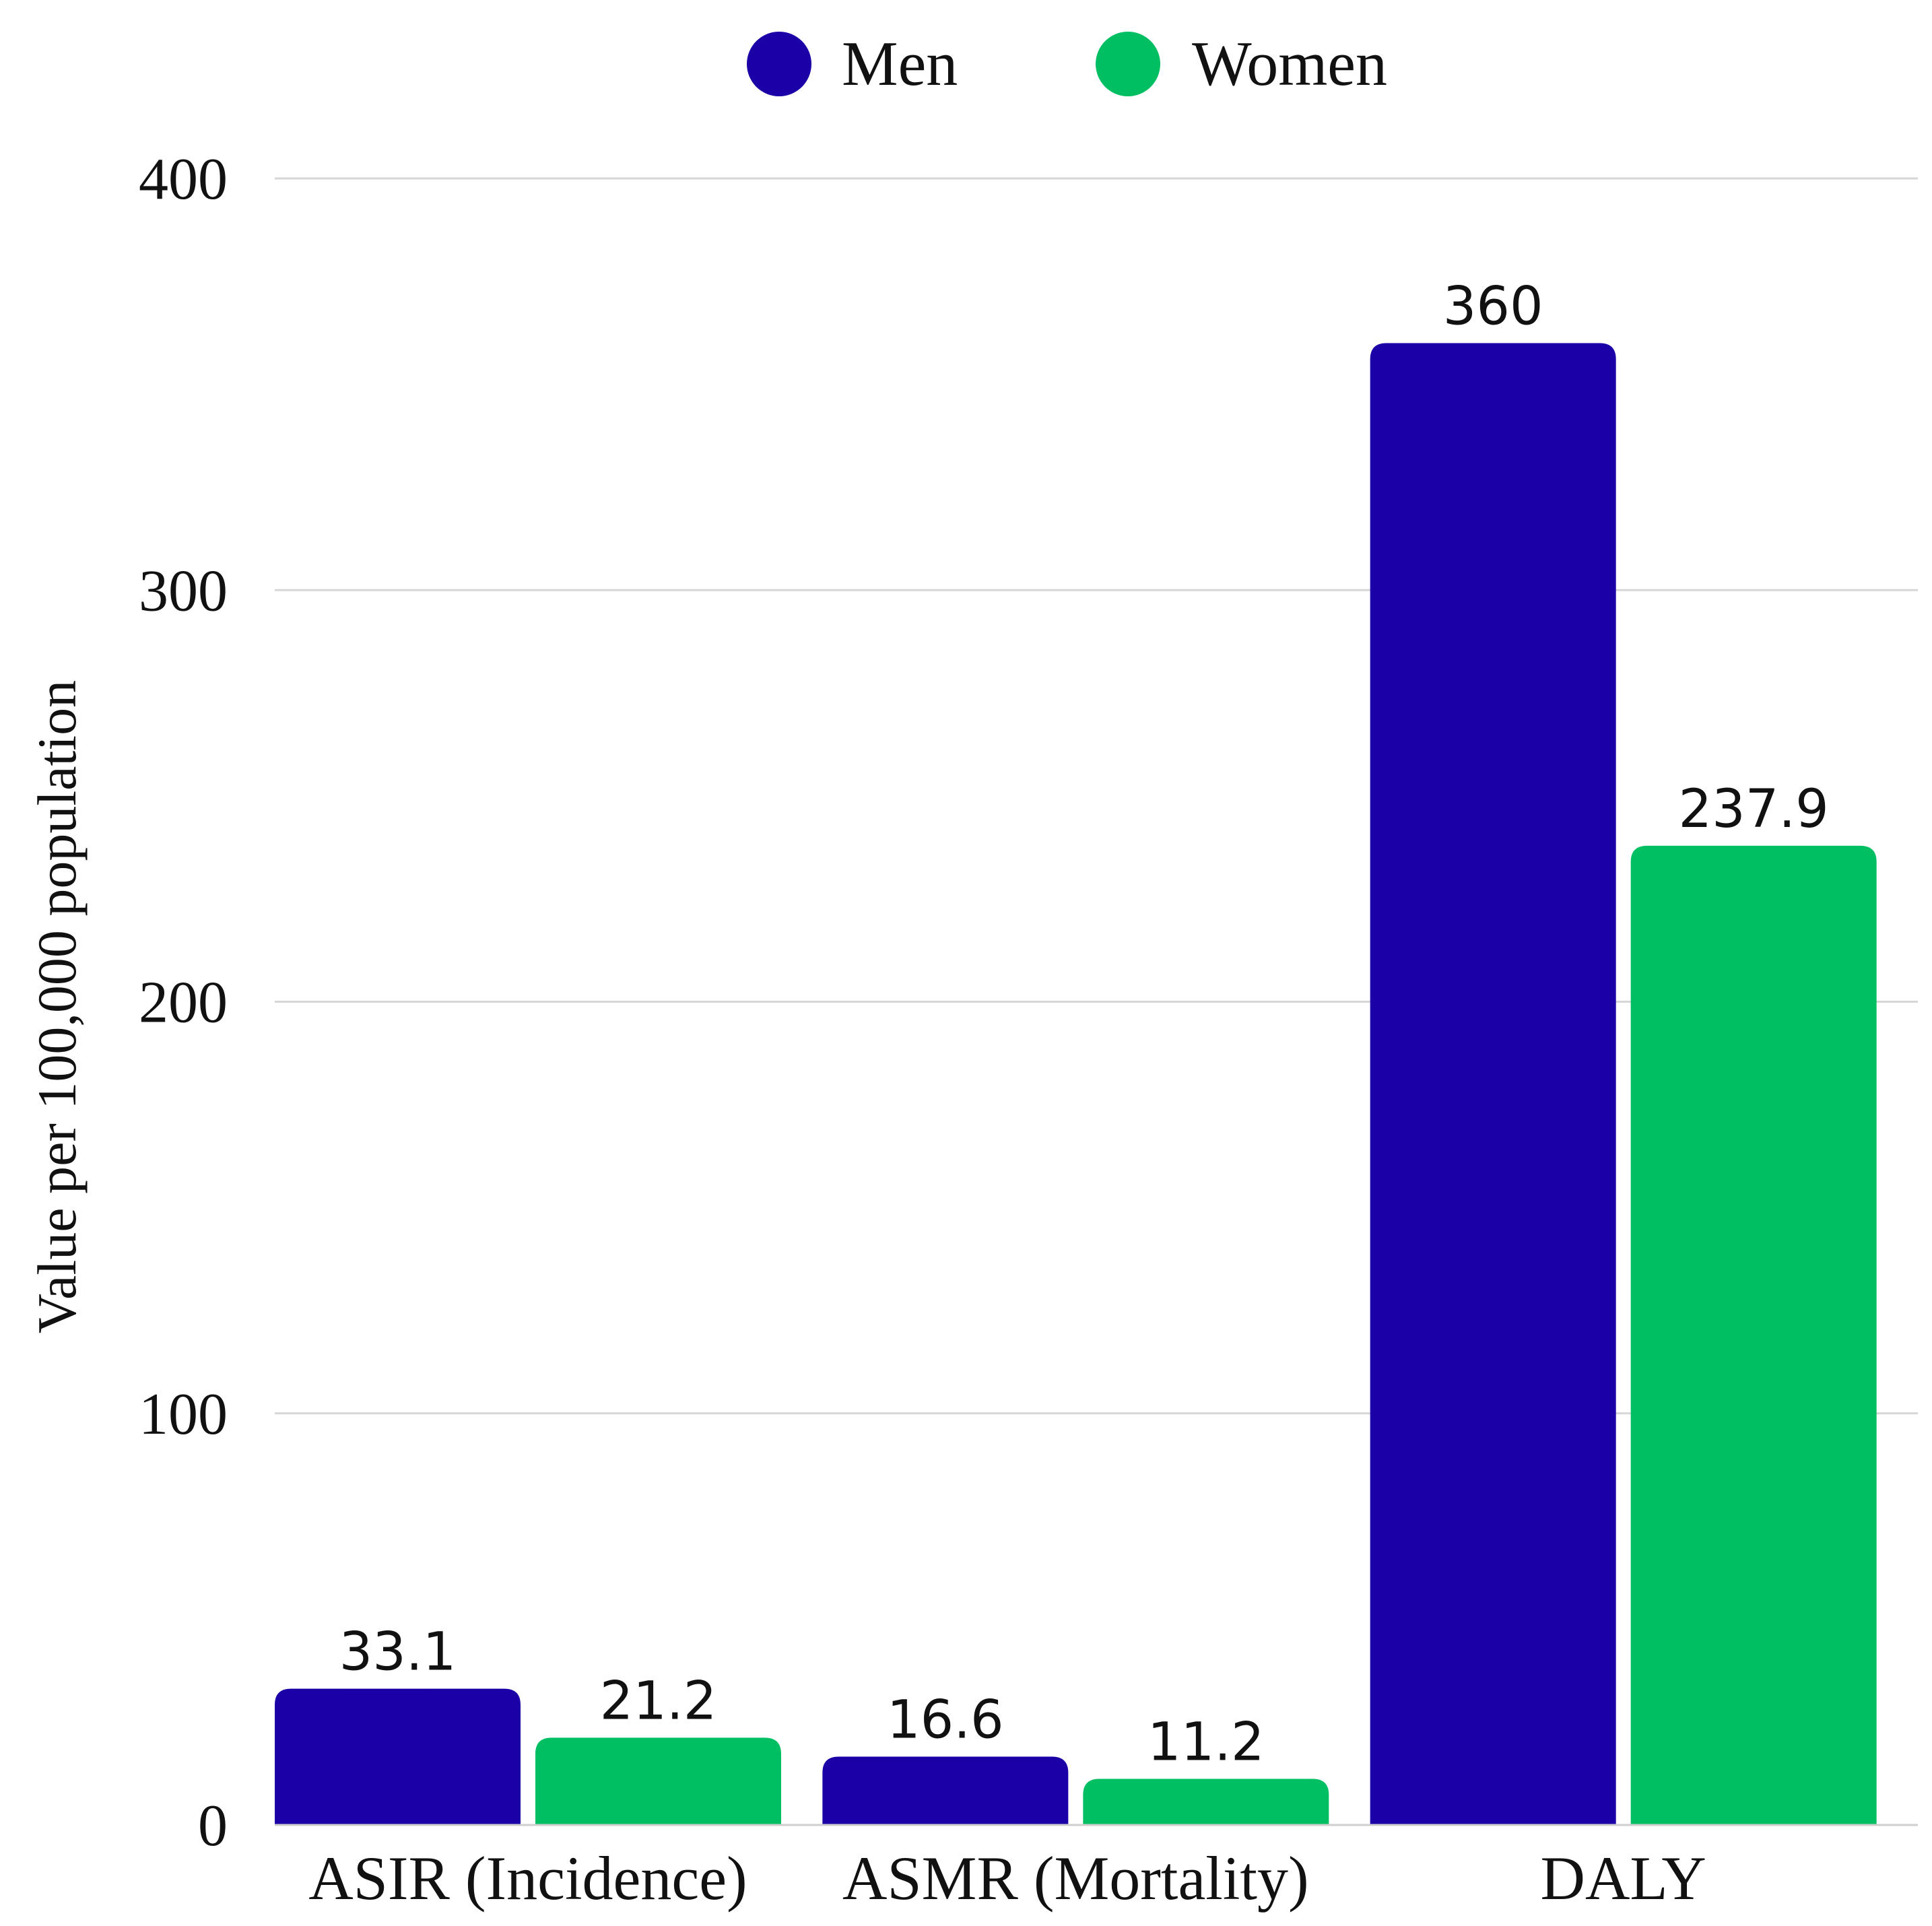 This screenshot has height=1926, width=1932. Describe the element at coordinates (1493, 1084) in the screenshot. I see `bar-men-daly` at that location.